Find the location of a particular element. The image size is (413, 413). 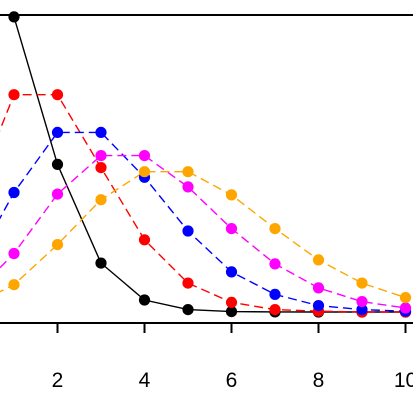

data-point-series-3-x6 is located at coordinates (231, 272).